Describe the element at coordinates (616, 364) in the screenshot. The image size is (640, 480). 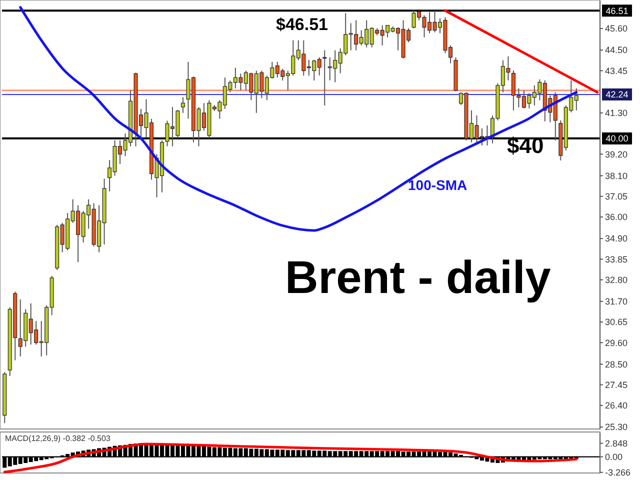
I see `y-tick-label: 28.50` at that location.